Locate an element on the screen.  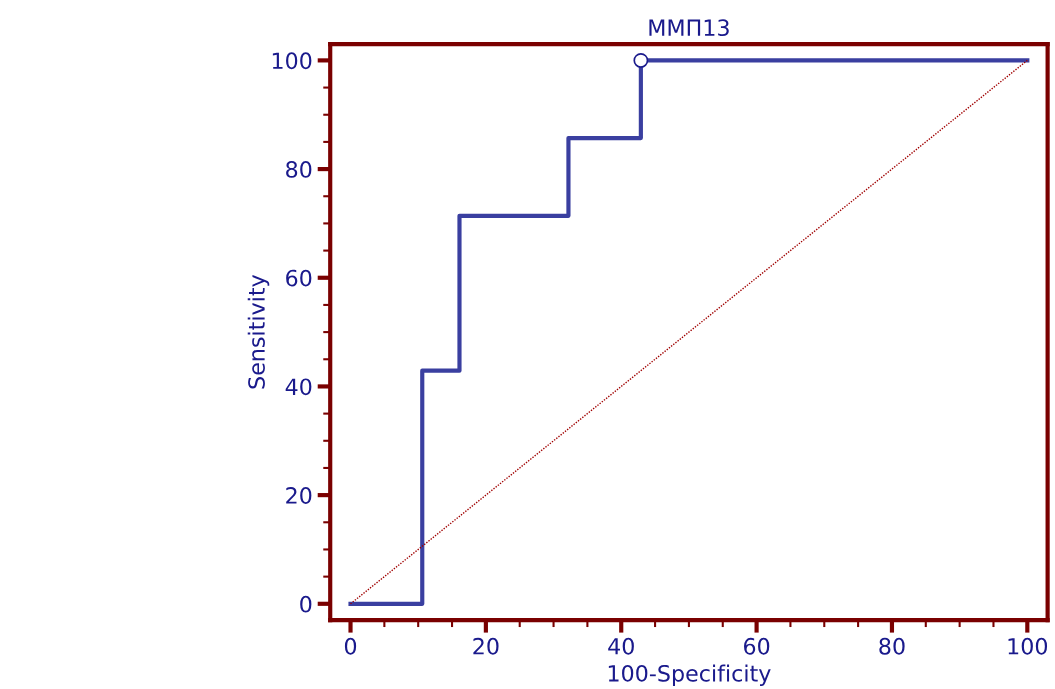
x-axis-title: 100-Specificity is located at coordinates (689, 675).